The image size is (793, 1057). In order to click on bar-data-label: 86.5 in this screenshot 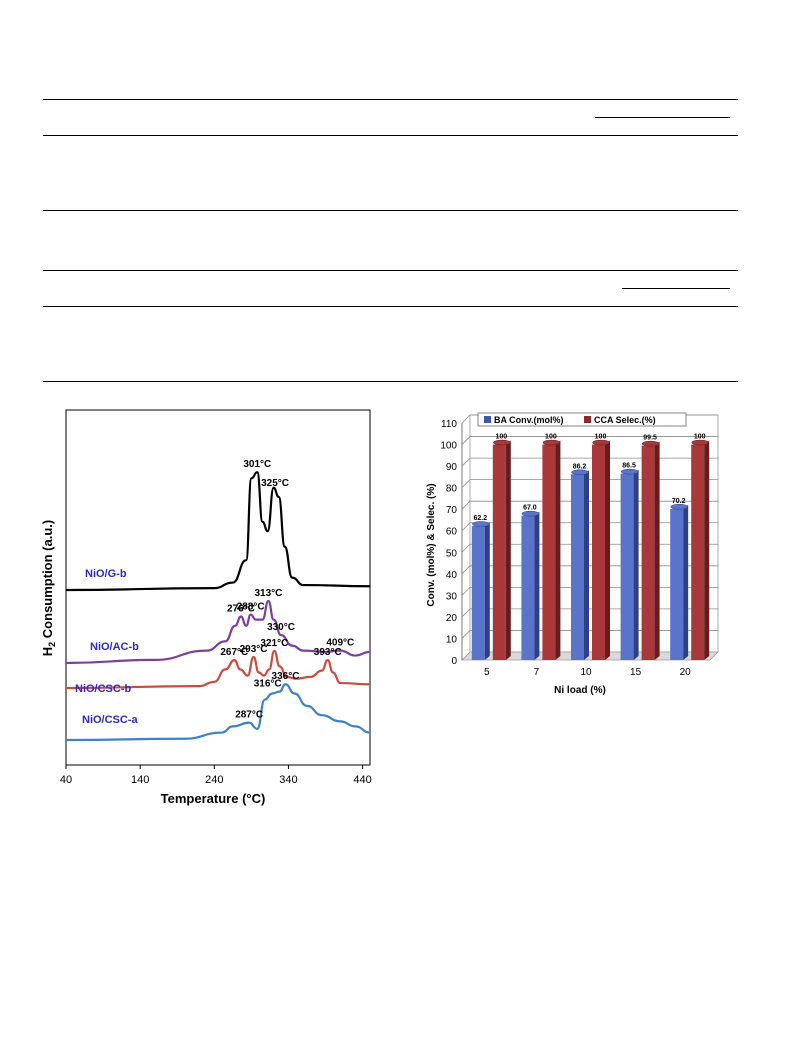, I will do `click(629, 466)`.